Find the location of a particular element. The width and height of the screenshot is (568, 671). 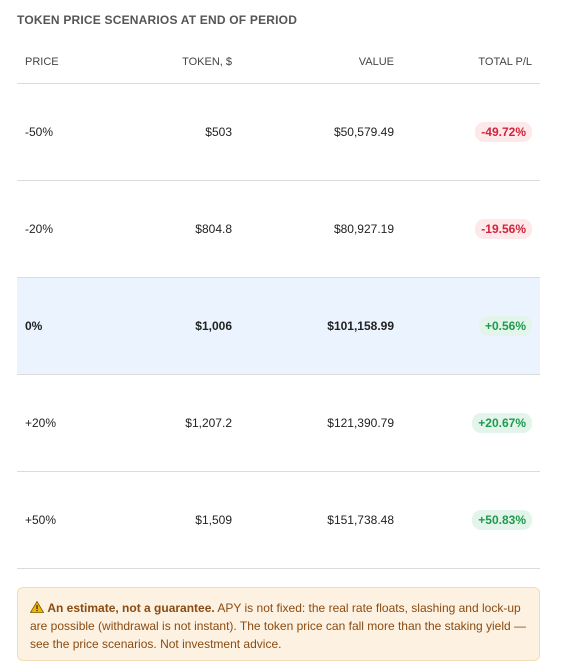

note-title: An estimate, not a guarantee. is located at coordinates (131, 608).